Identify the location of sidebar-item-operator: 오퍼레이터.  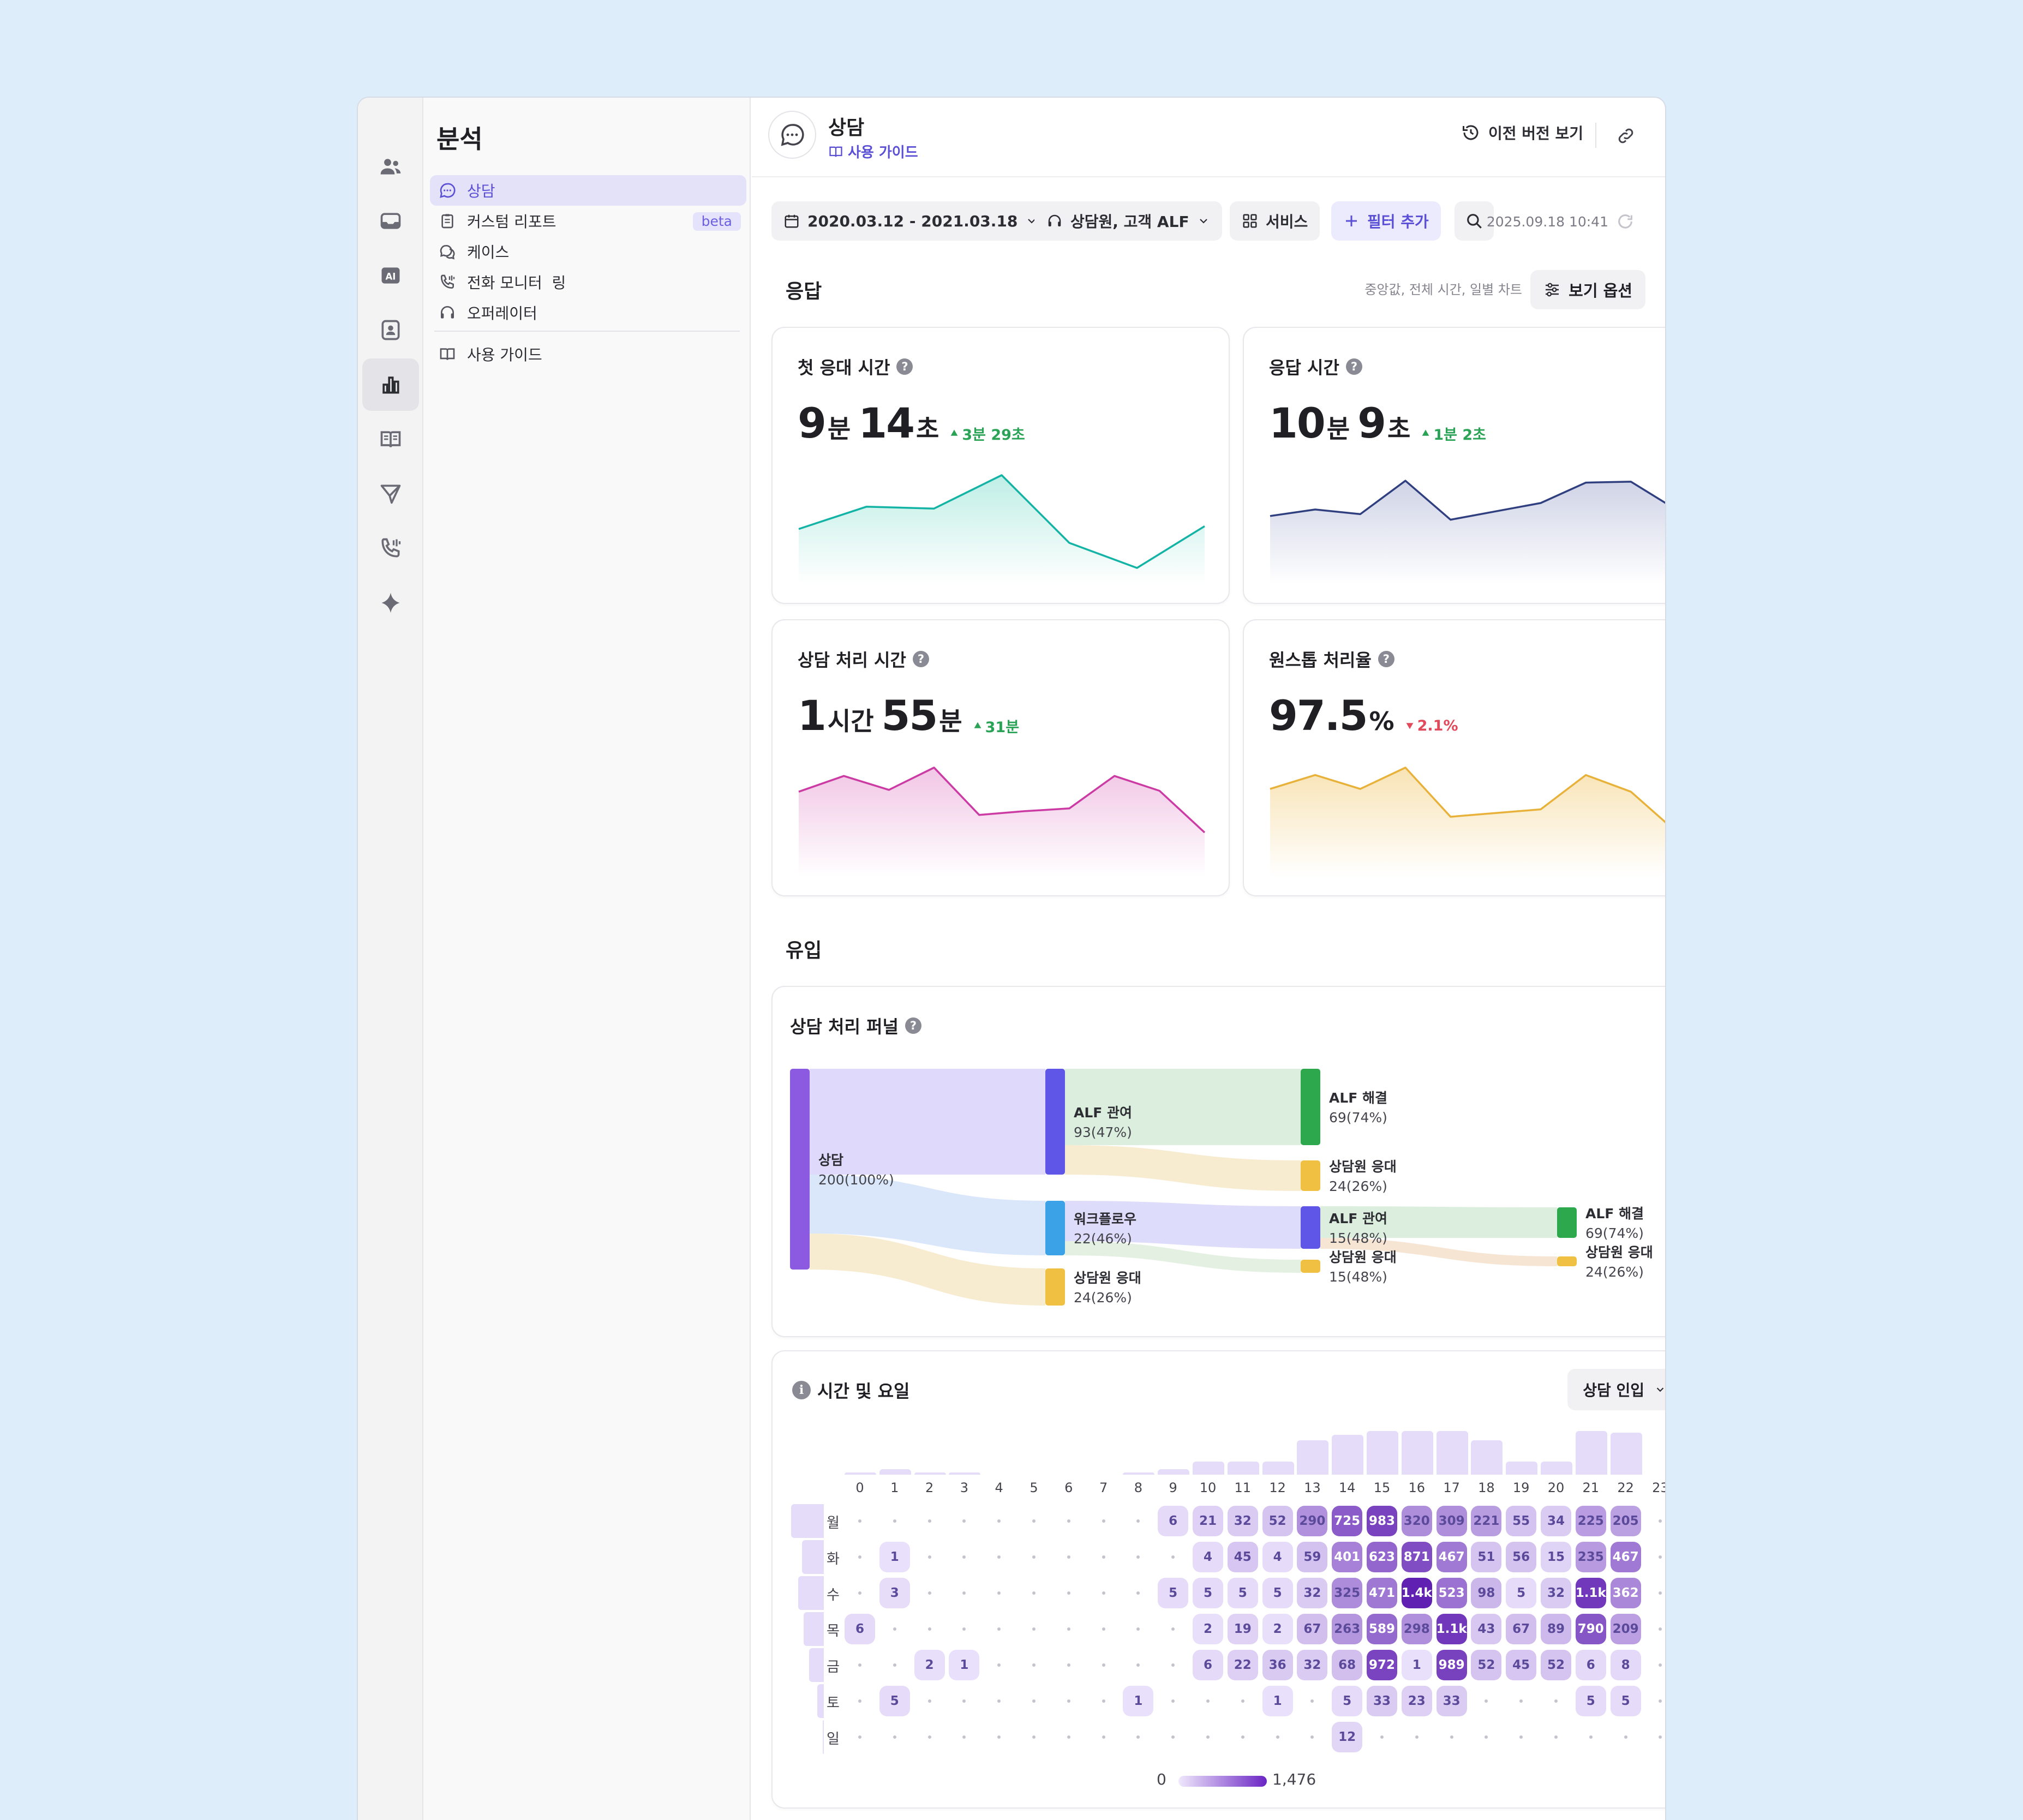
(588, 312).